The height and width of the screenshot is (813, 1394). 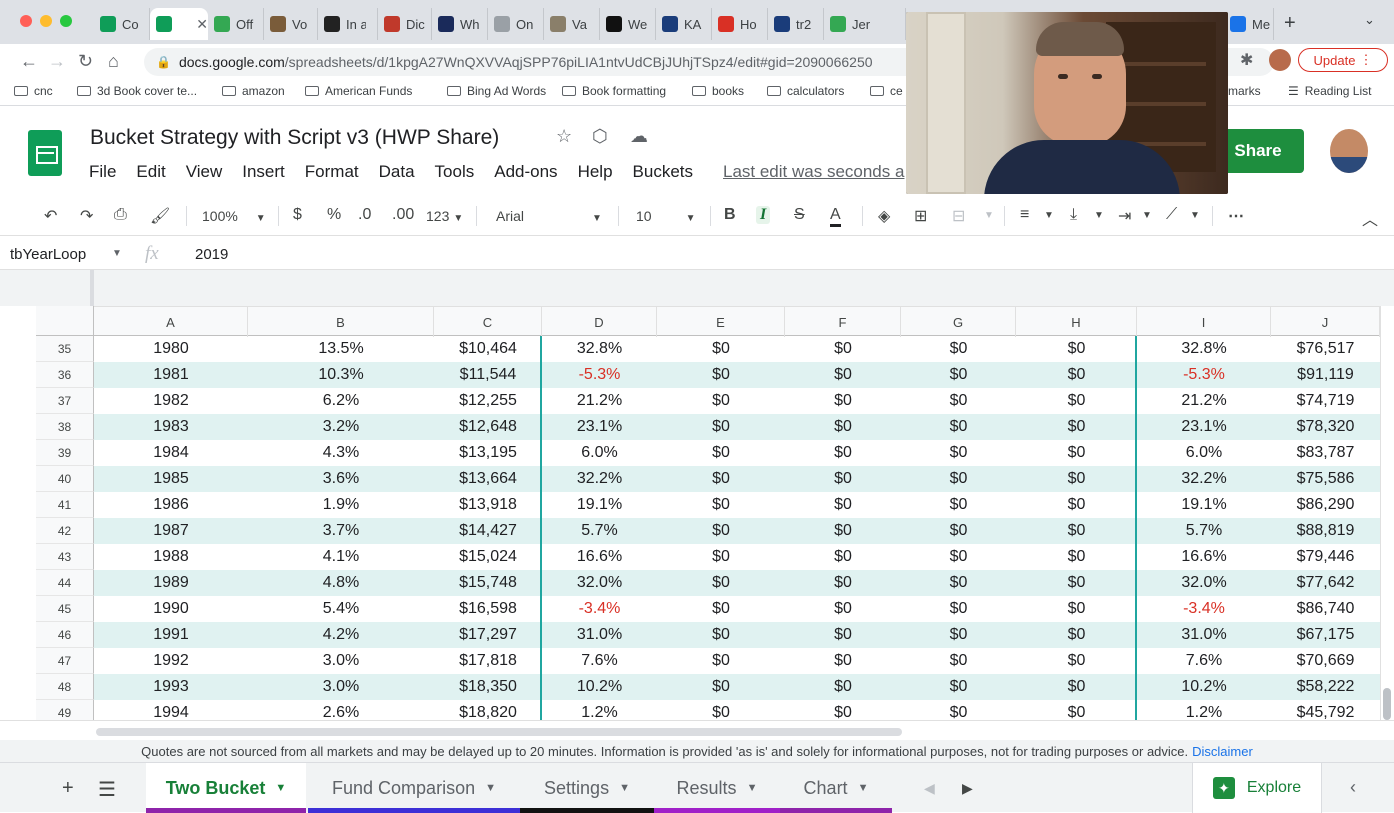 What do you see at coordinates (92, 288) in the screenshot?
I see `freeze-column-handle` at bounding box center [92, 288].